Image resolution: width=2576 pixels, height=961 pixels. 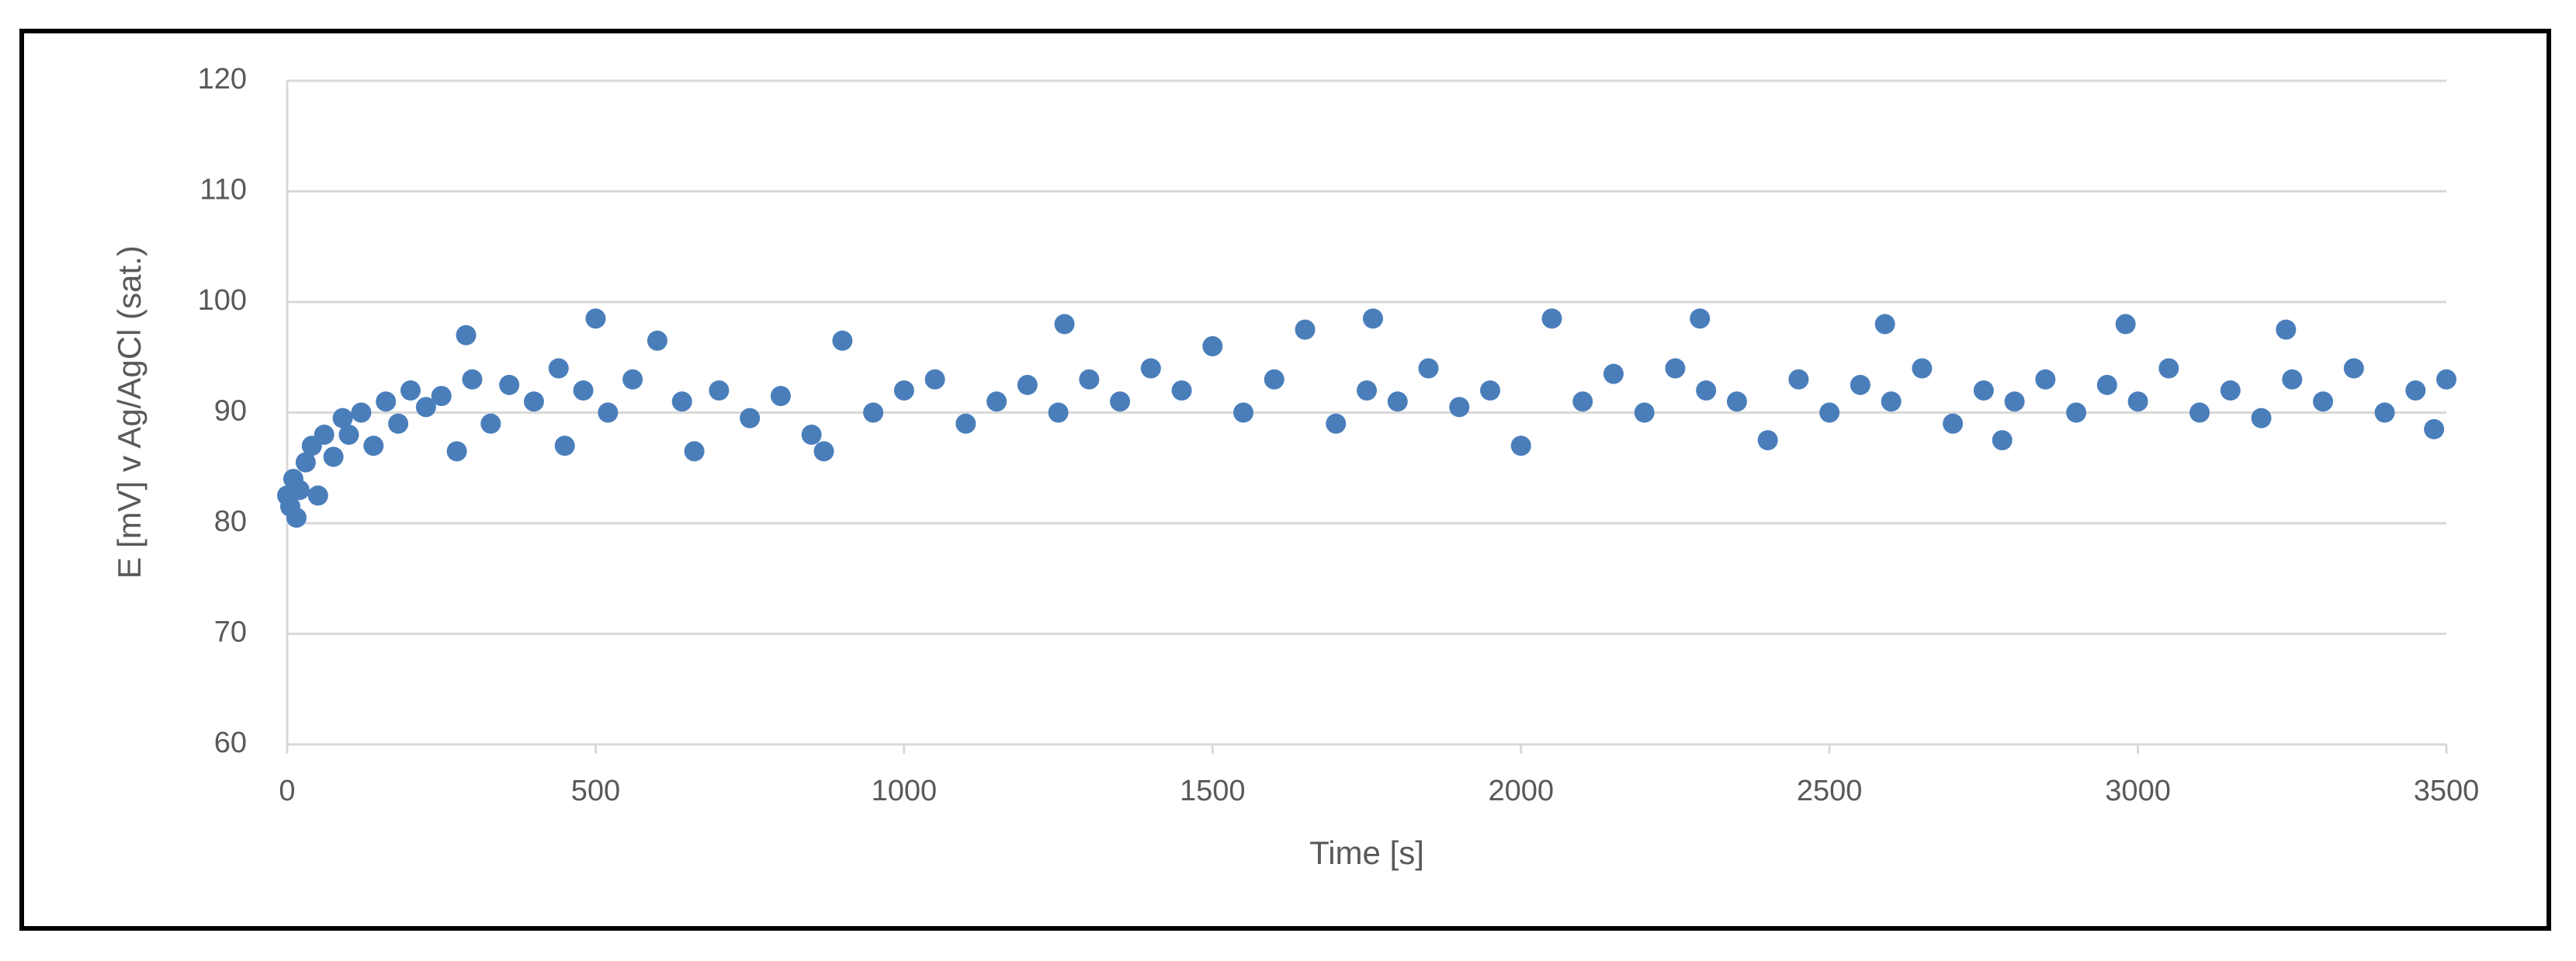 I want to click on y-tick-label: 70, so click(x=230, y=632).